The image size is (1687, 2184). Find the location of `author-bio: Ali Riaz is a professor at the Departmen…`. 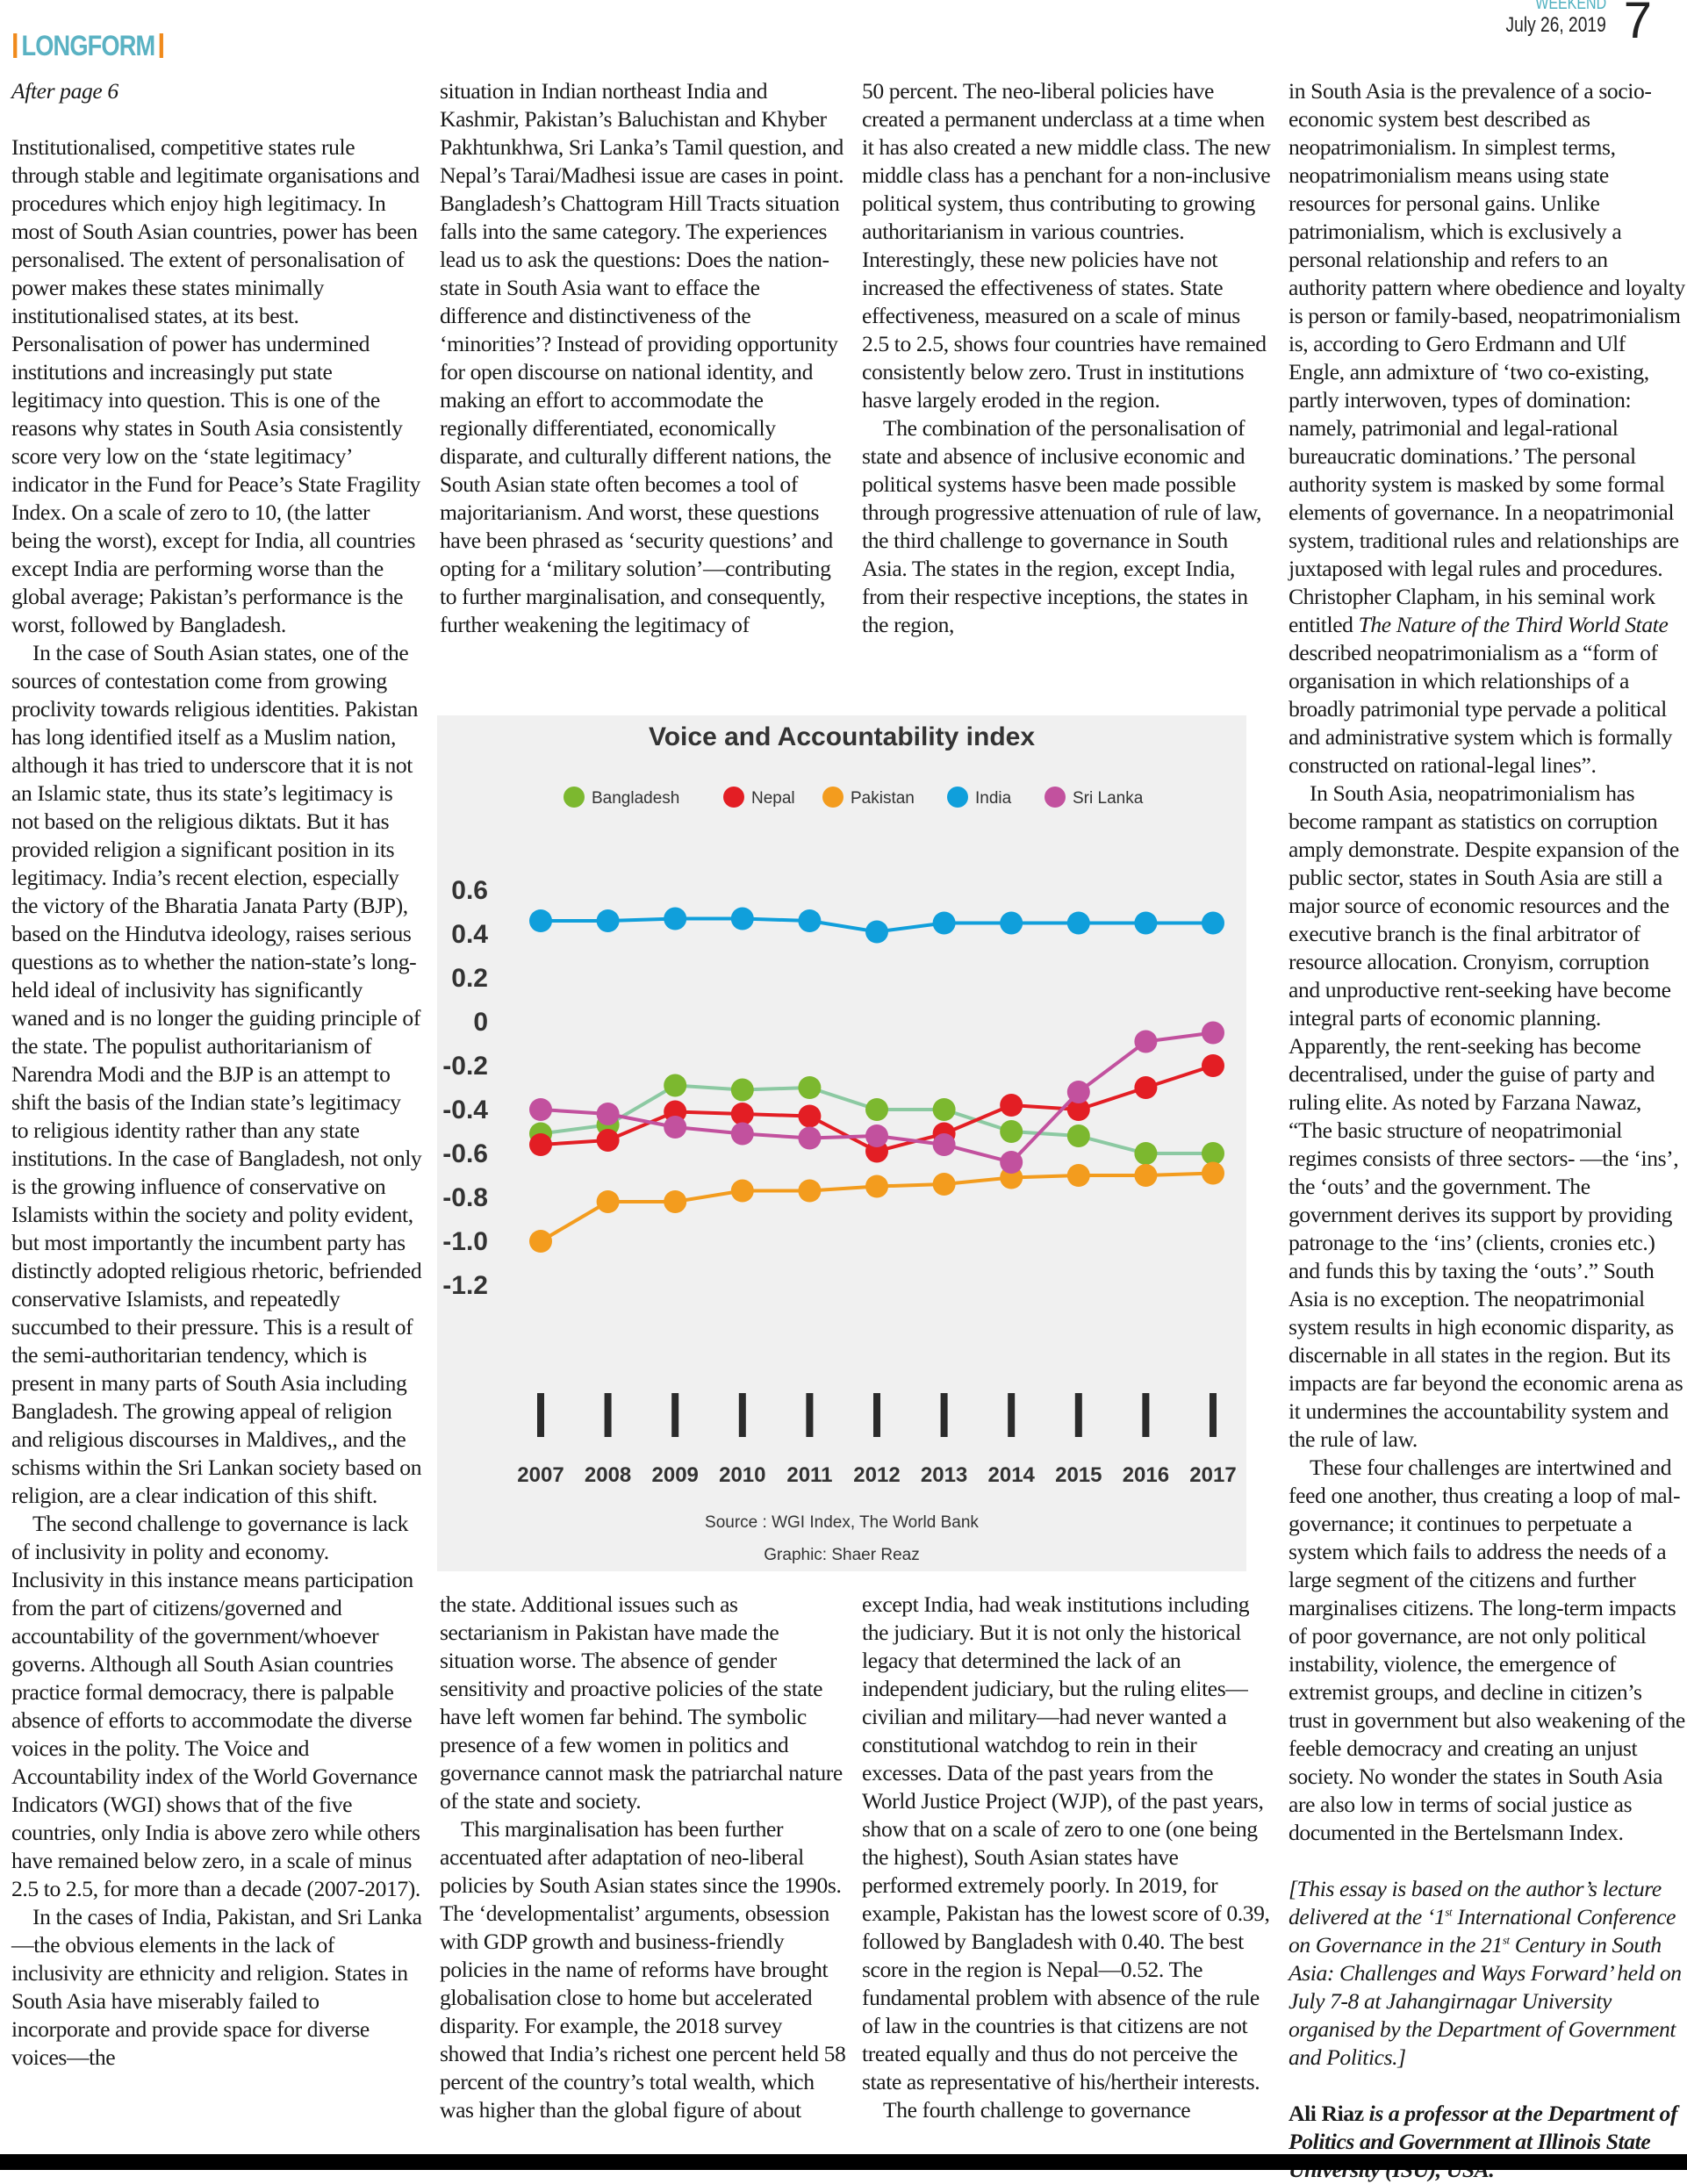

author-bio: Ali Riaz is a professor at the Departmen… is located at coordinates (1487, 2142).